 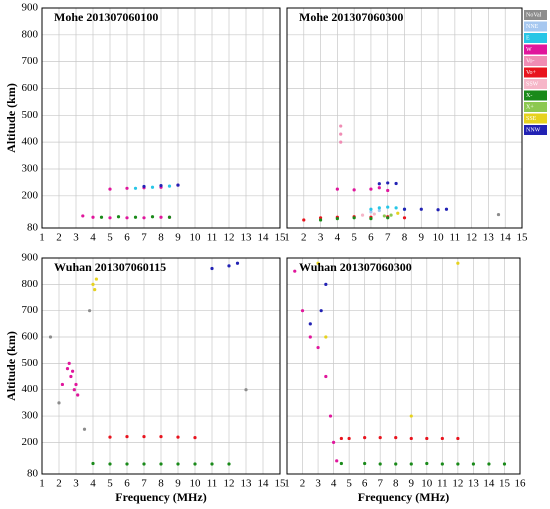 I want to click on y-tick-label: 400, so click(x=30, y=389).